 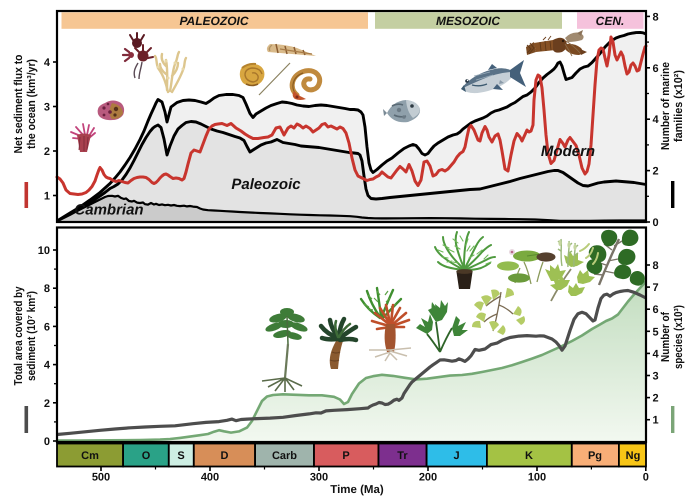 I want to click on svg-text: 100, so click(x=537, y=478).